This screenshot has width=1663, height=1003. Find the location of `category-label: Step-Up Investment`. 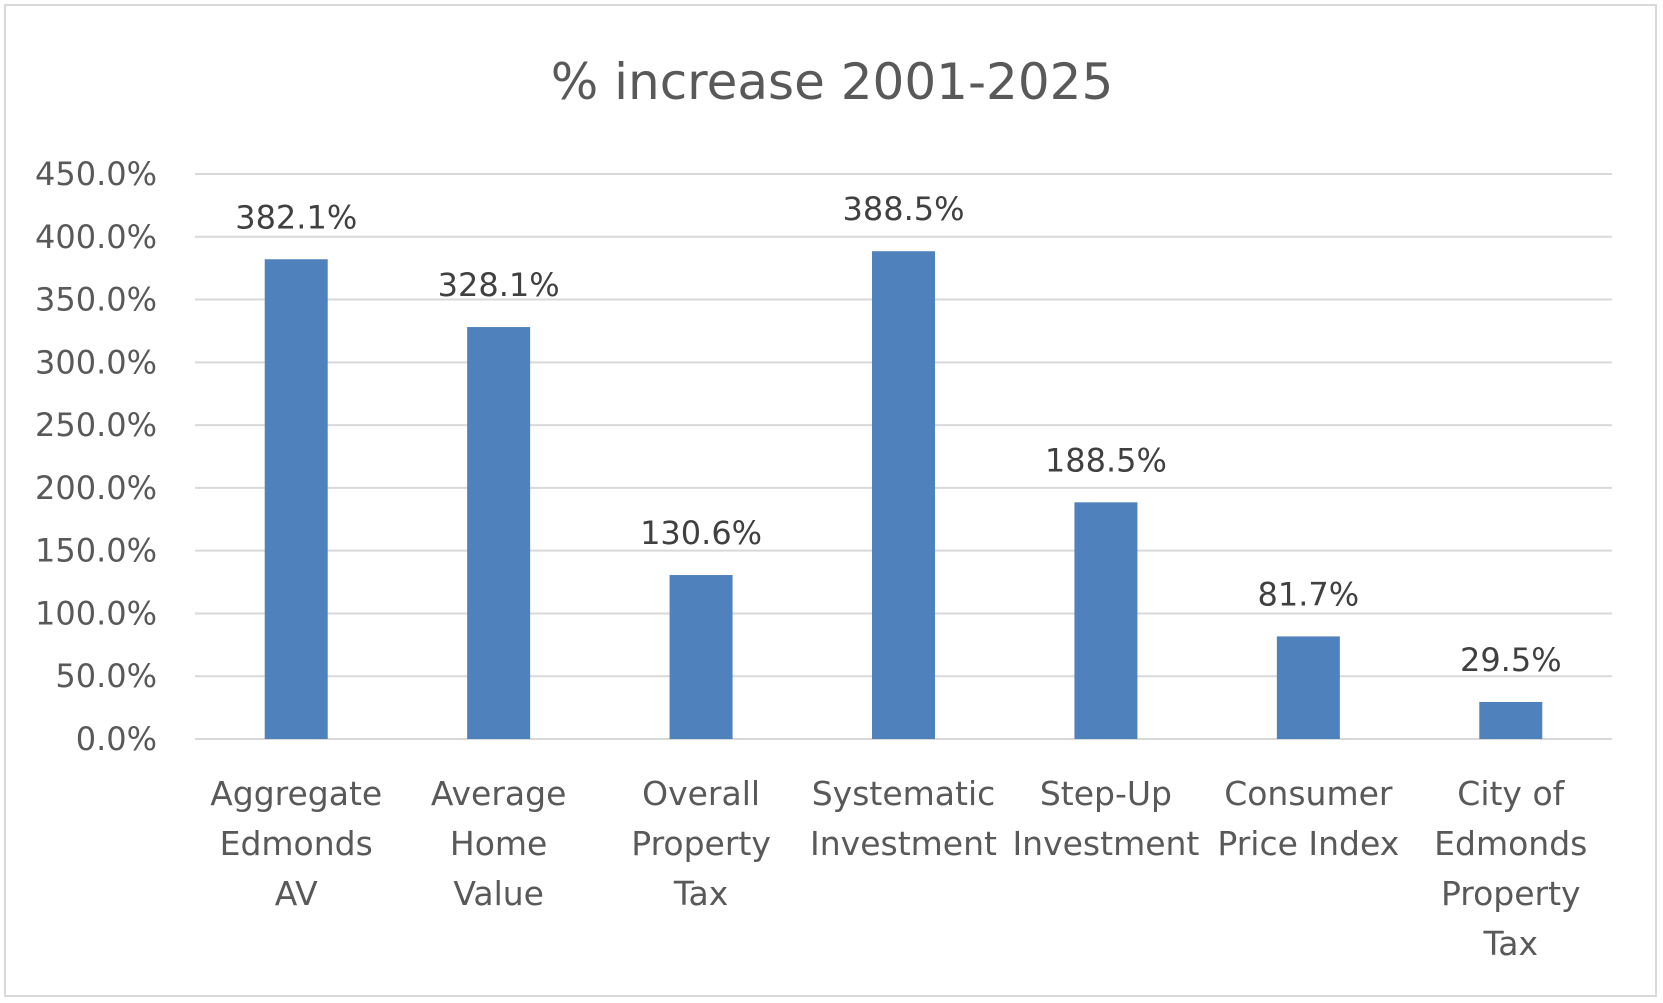

category-label: Step-Up Investment is located at coordinates (1105, 818).